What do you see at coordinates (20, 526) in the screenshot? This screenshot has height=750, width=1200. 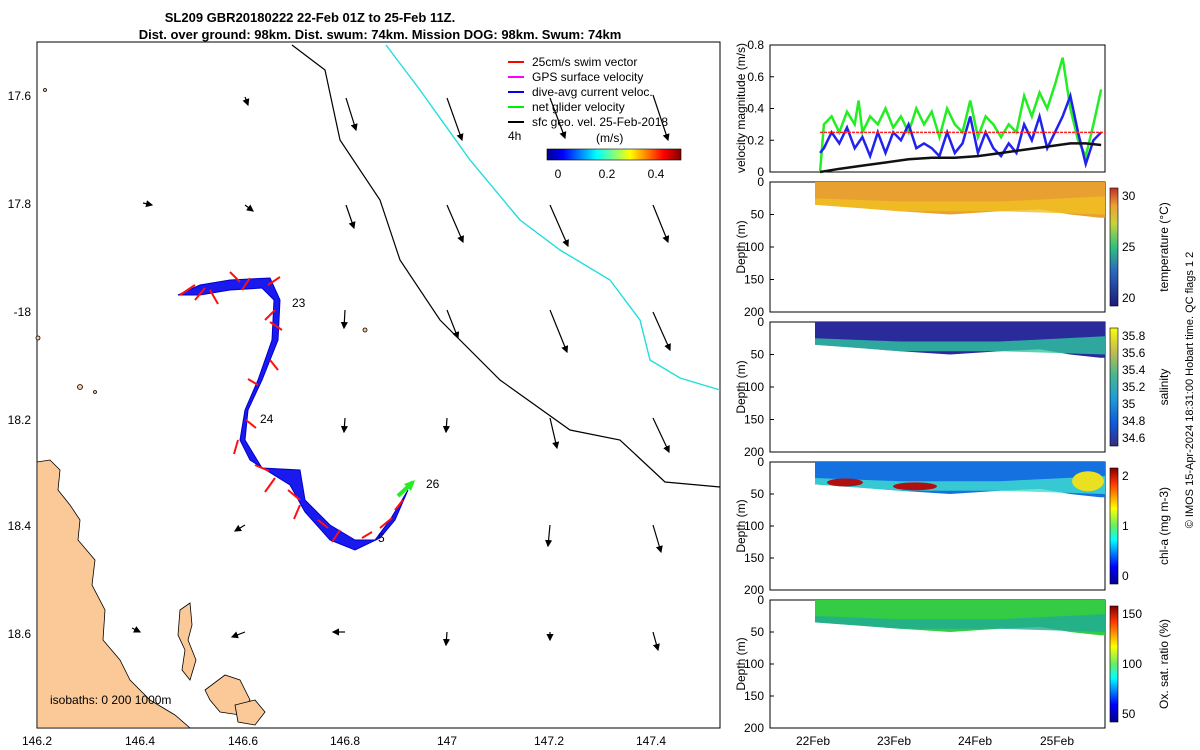 I see `svg-text: 18.4` at bounding box center [20, 526].